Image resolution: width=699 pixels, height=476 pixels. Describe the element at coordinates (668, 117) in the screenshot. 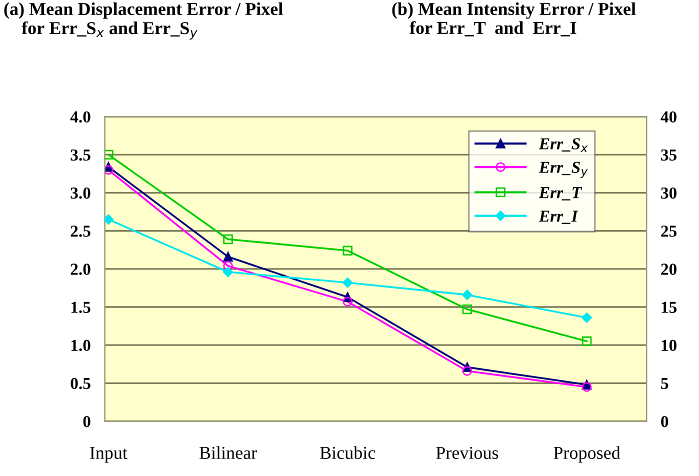

I see `y2-tick-label: 40` at that location.